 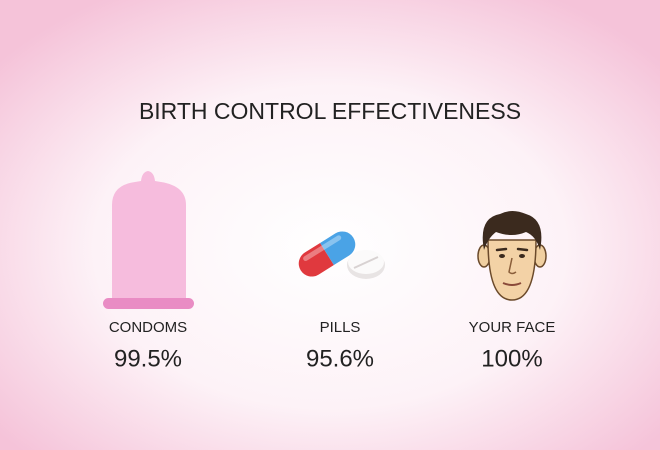 I want to click on item-value: 100%, so click(x=511, y=358).